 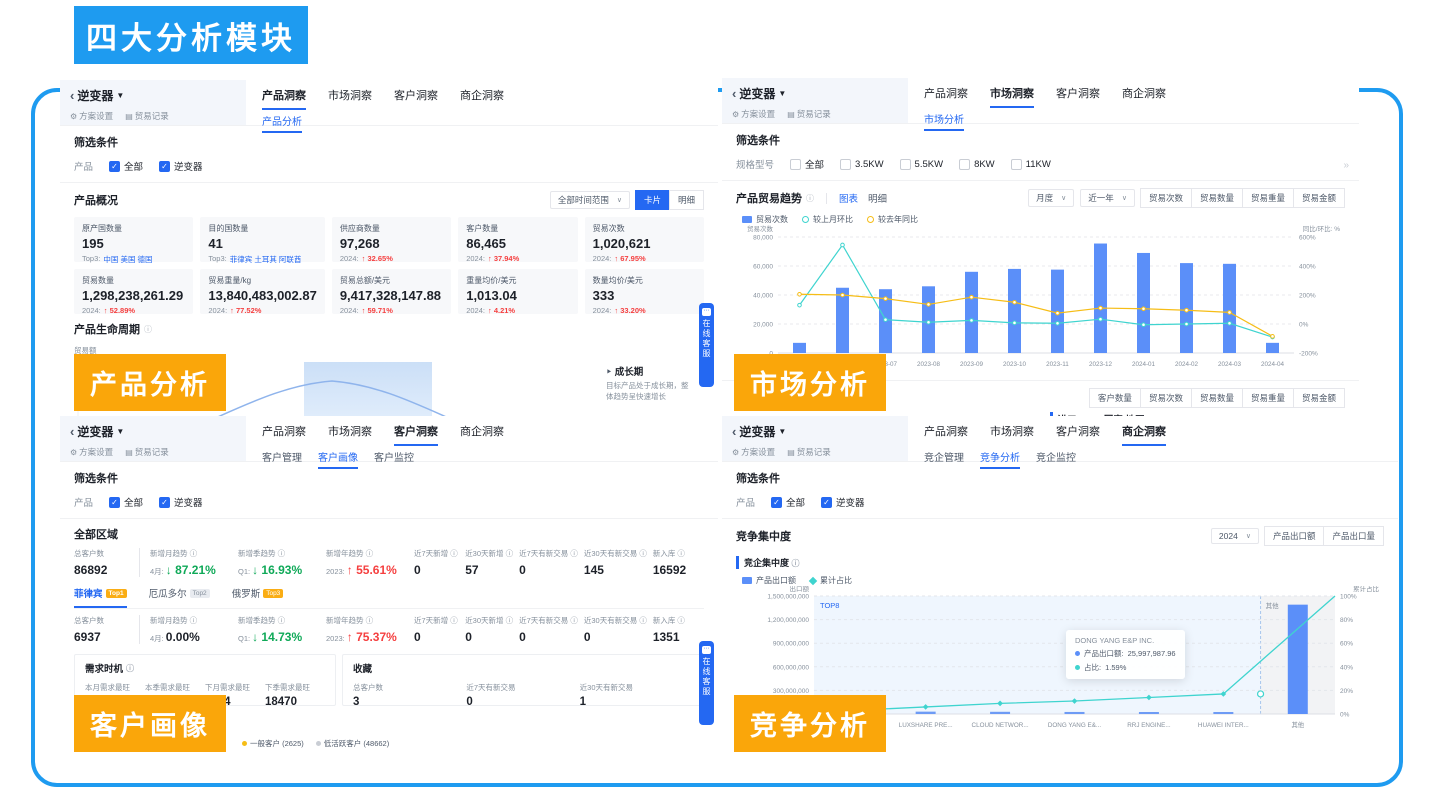 I want to click on dropdown-0: 2024 ∨, so click(x=1234, y=536).